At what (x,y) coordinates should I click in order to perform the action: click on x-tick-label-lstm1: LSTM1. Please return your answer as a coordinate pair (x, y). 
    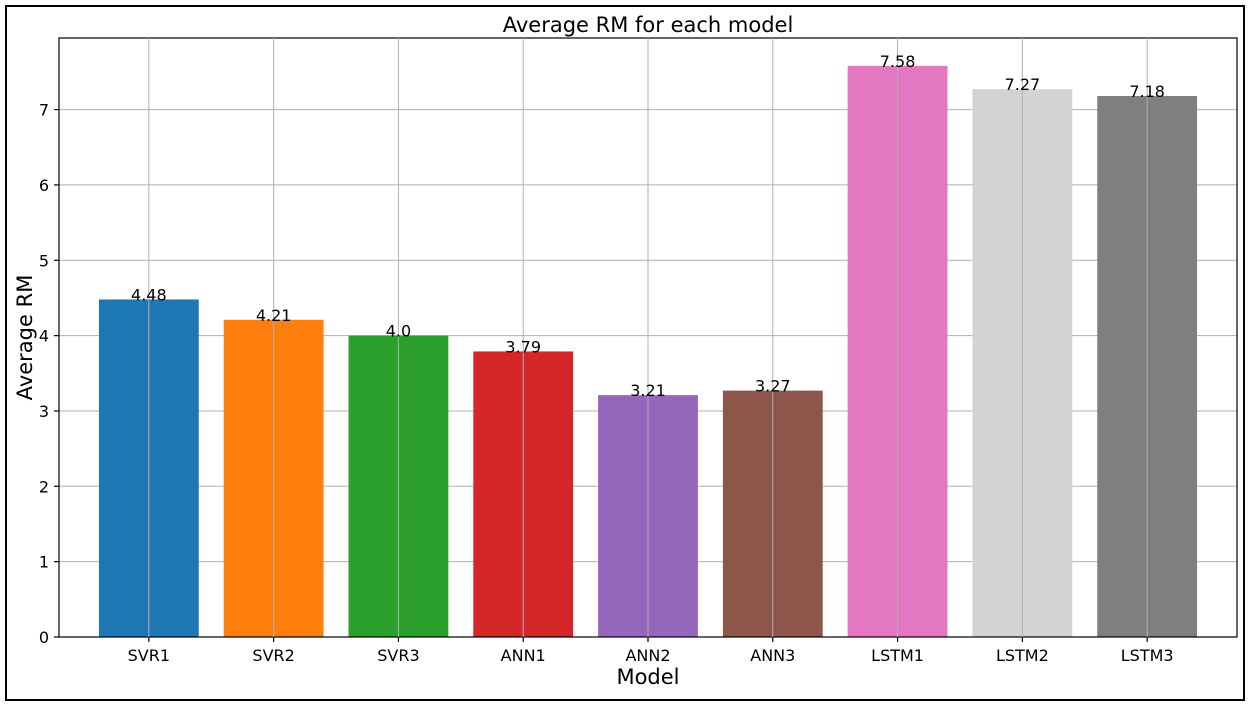
    Looking at the image, I should click on (897, 655).